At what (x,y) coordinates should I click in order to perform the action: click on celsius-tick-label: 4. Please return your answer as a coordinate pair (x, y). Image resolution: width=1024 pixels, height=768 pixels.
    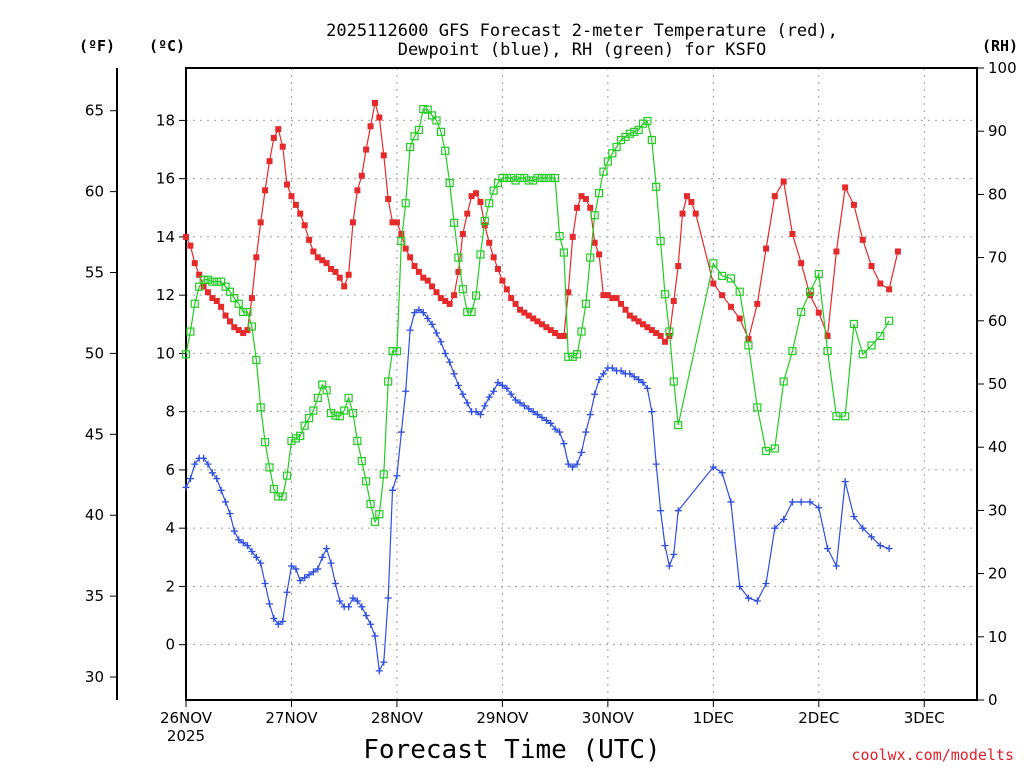
    Looking at the image, I should click on (170, 528).